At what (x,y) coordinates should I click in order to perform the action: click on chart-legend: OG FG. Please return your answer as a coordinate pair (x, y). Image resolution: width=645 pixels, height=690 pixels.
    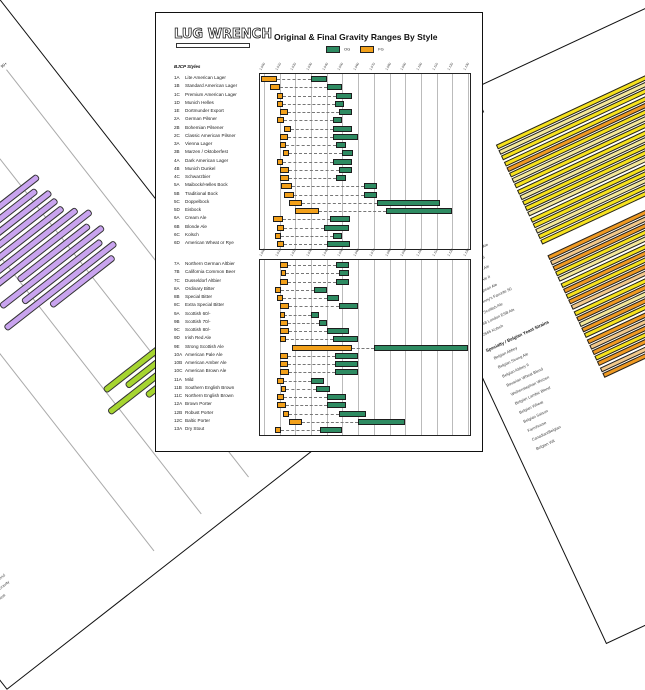
    Looking at the image, I should click on (355, 49).